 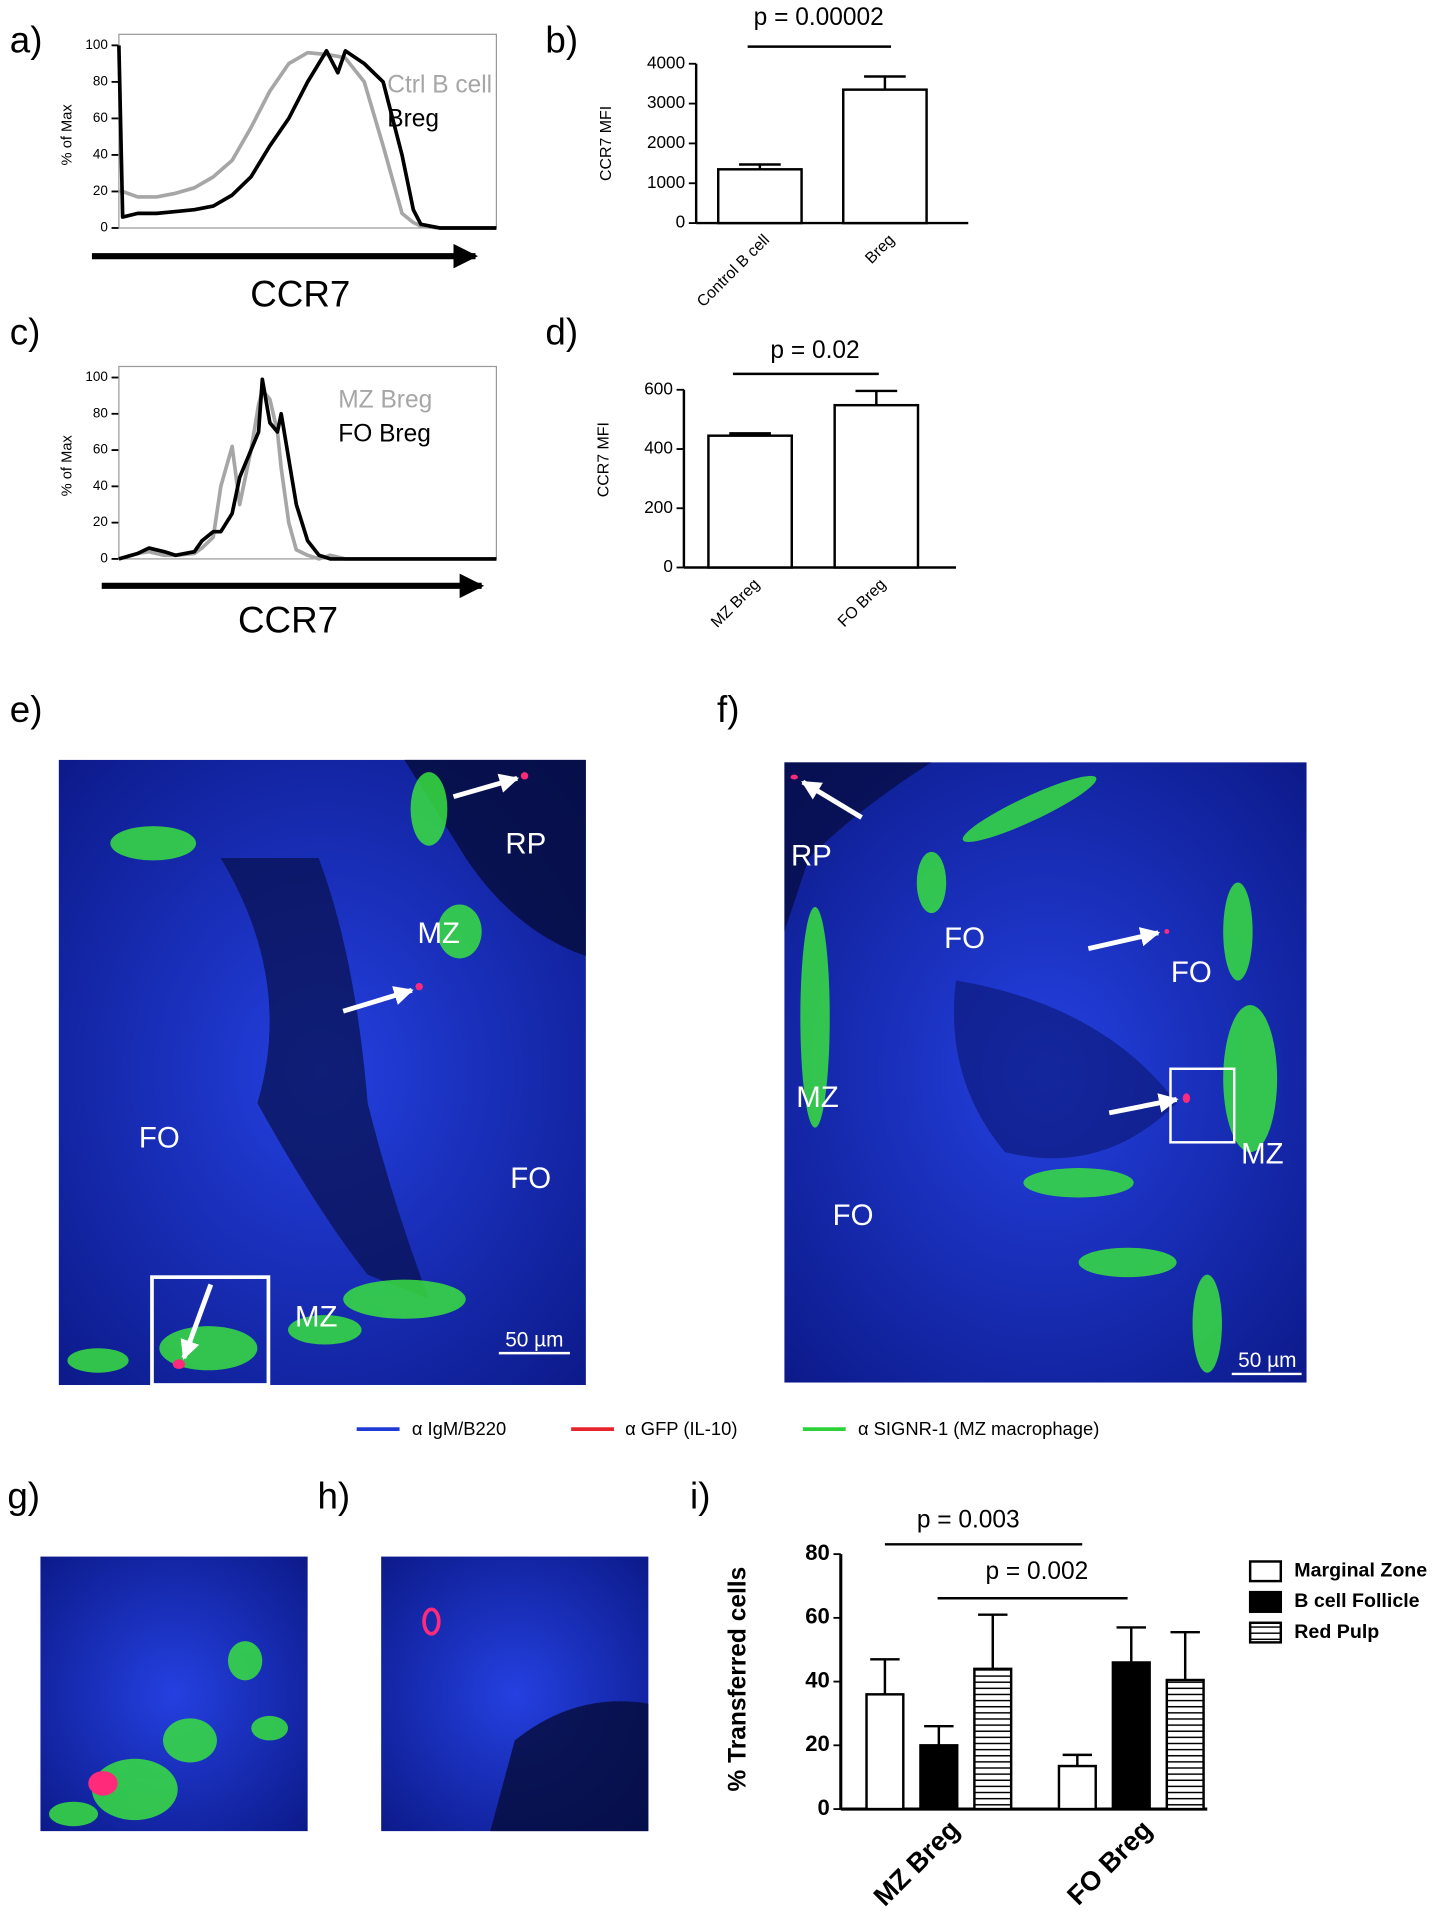 I want to click on panel-label: f), so click(x=728, y=709).